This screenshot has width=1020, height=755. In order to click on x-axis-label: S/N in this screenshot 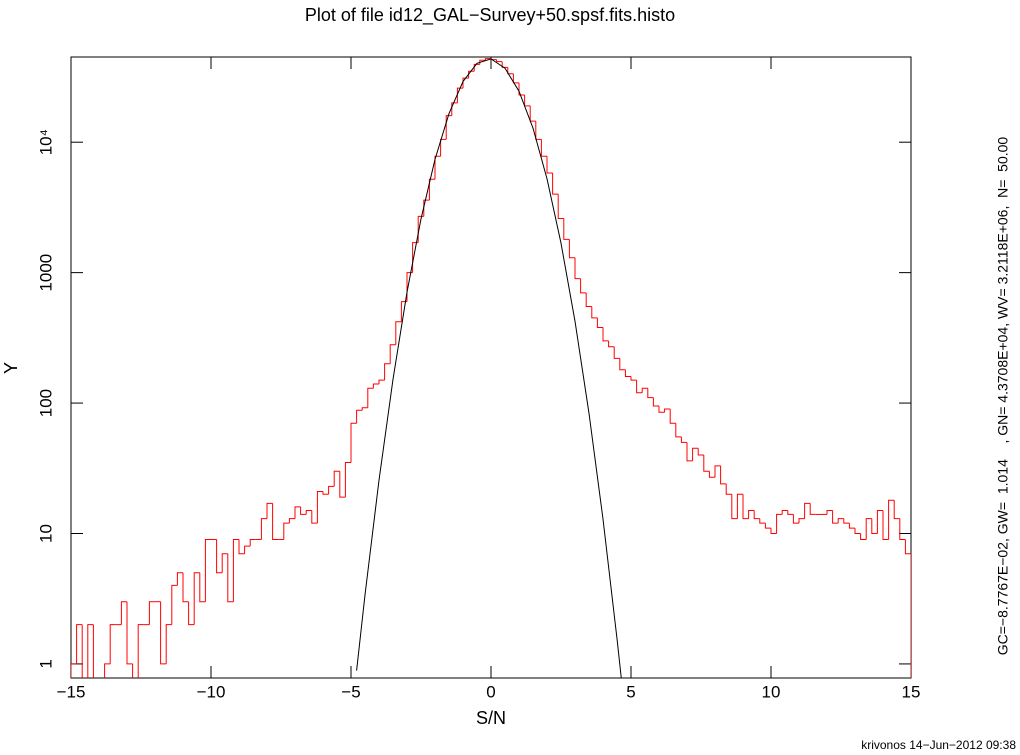, I will do `click(491, 718)`.